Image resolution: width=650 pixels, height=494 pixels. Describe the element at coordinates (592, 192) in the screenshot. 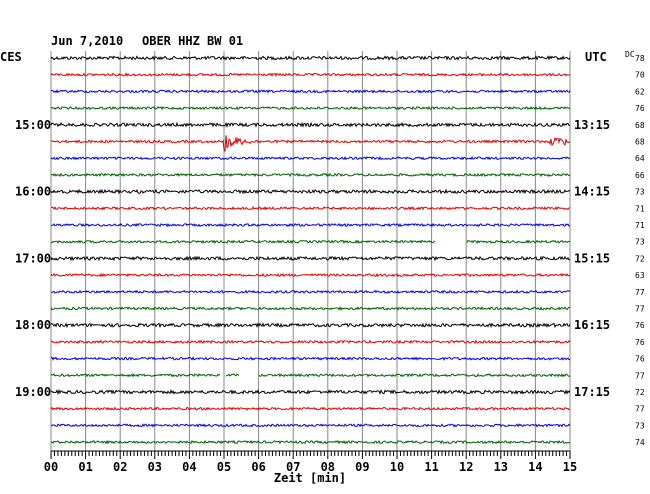

I see `right-time-label: 14:15` at that location.